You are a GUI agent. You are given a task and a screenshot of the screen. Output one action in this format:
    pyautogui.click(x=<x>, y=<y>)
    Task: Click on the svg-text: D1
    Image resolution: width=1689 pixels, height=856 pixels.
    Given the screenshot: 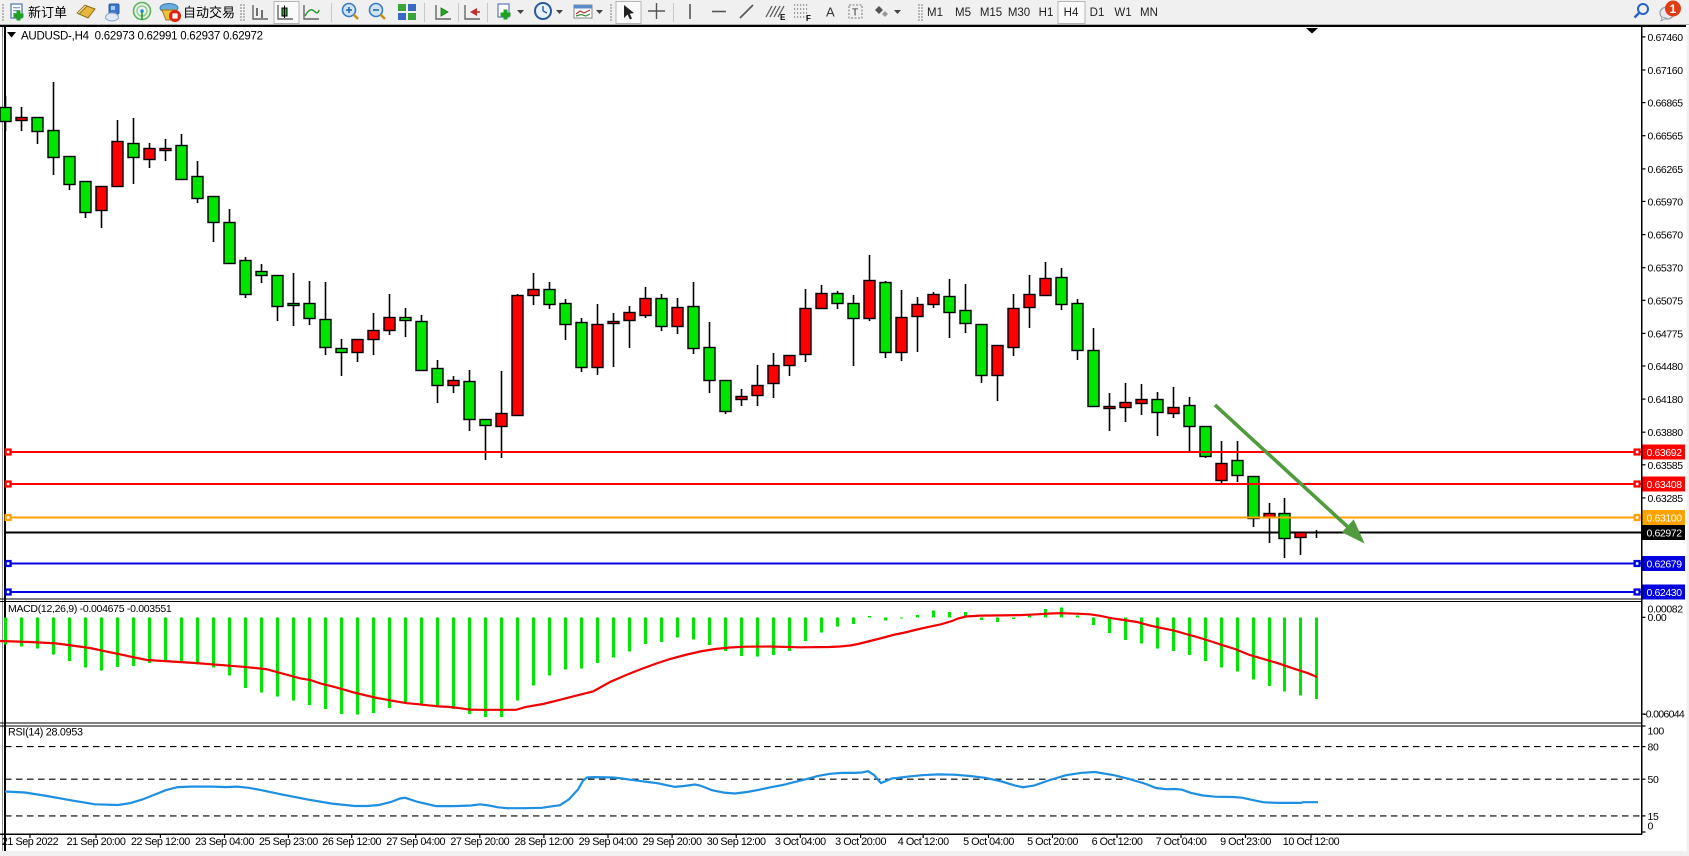 What is the action you would take?
    pyautogui.click(x=1097, y=13)
    